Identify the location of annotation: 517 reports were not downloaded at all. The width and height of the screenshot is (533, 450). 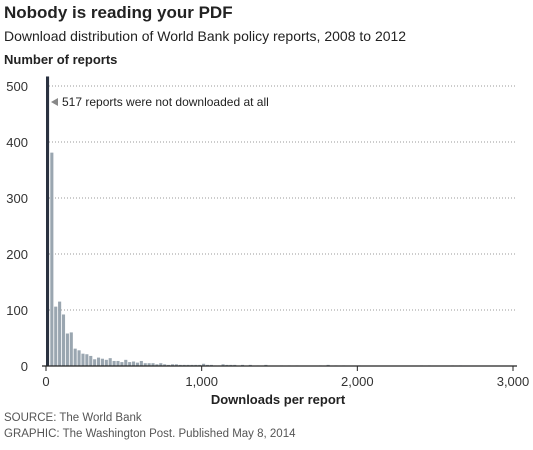
(160, 102).